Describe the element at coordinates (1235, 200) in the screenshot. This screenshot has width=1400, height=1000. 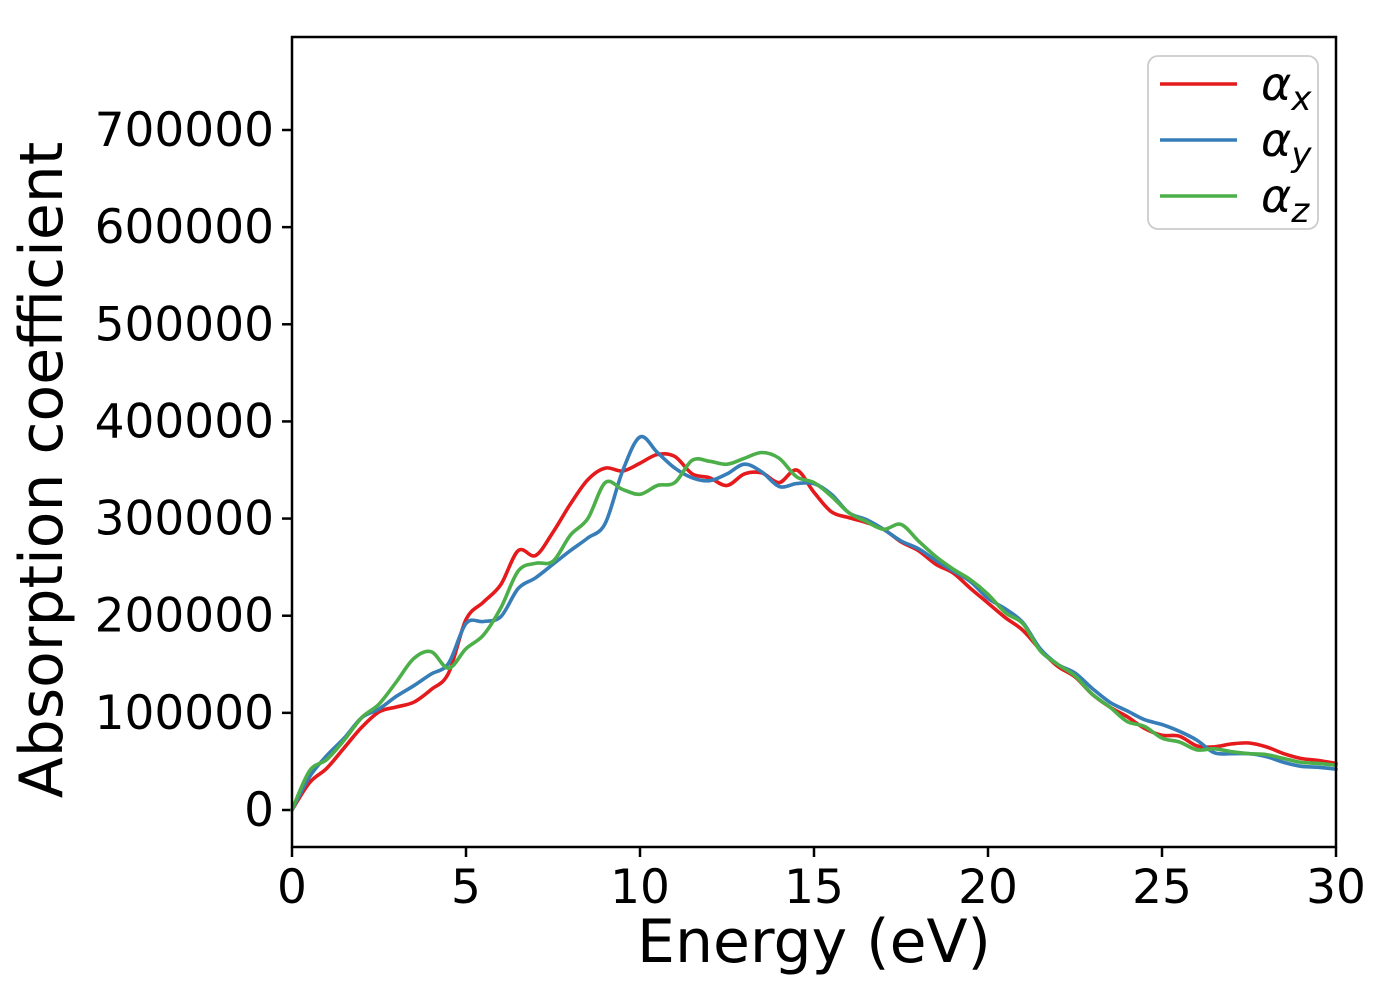
I see `legend-item-alpha-z: αz` at that location.